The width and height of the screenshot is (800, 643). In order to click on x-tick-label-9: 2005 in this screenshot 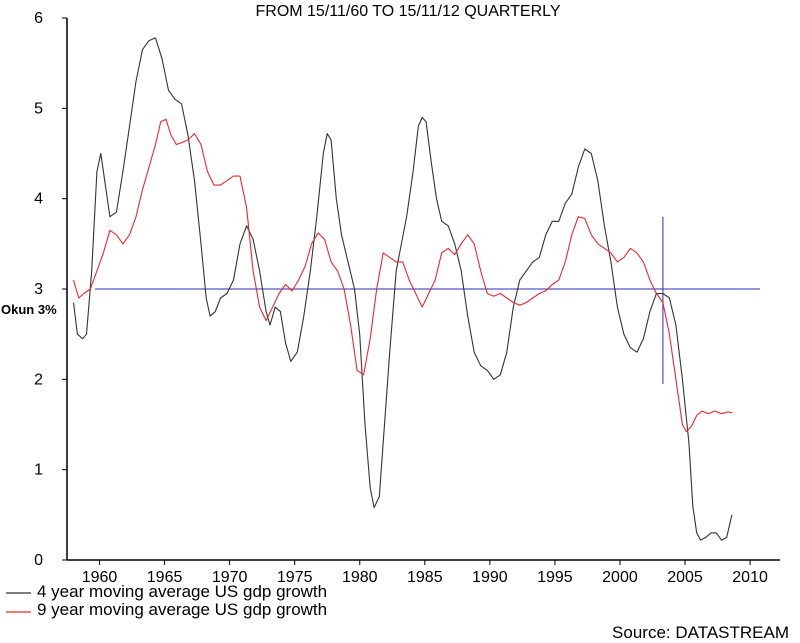, I will do `click(685, 577)`.